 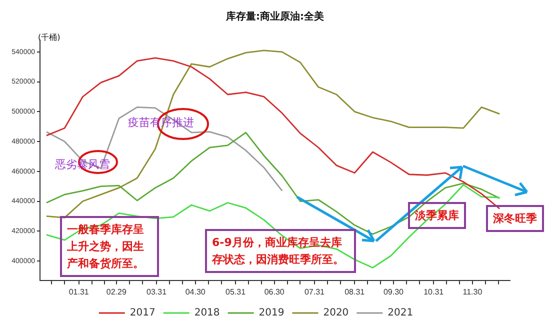 I want to click on annotation: 深冬旺季, so click(x=515, y=218).